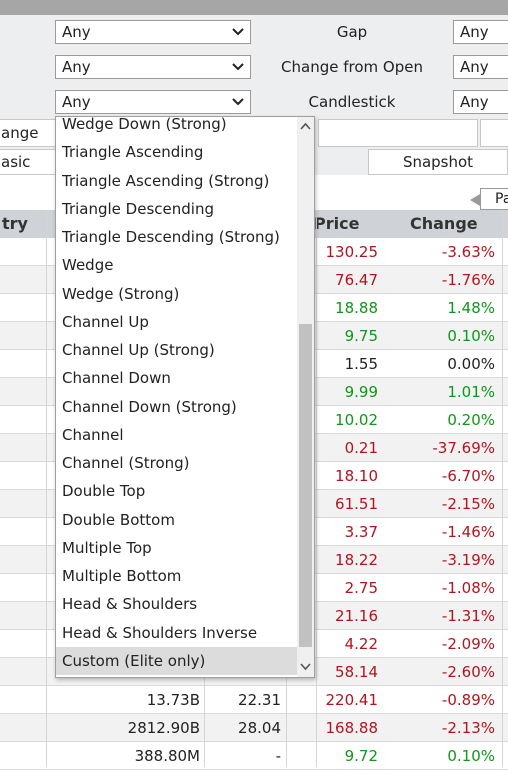 The width and height of the screenshot is (508, 770). I want to click on cell-change: 1.48%, so click(471, 308).